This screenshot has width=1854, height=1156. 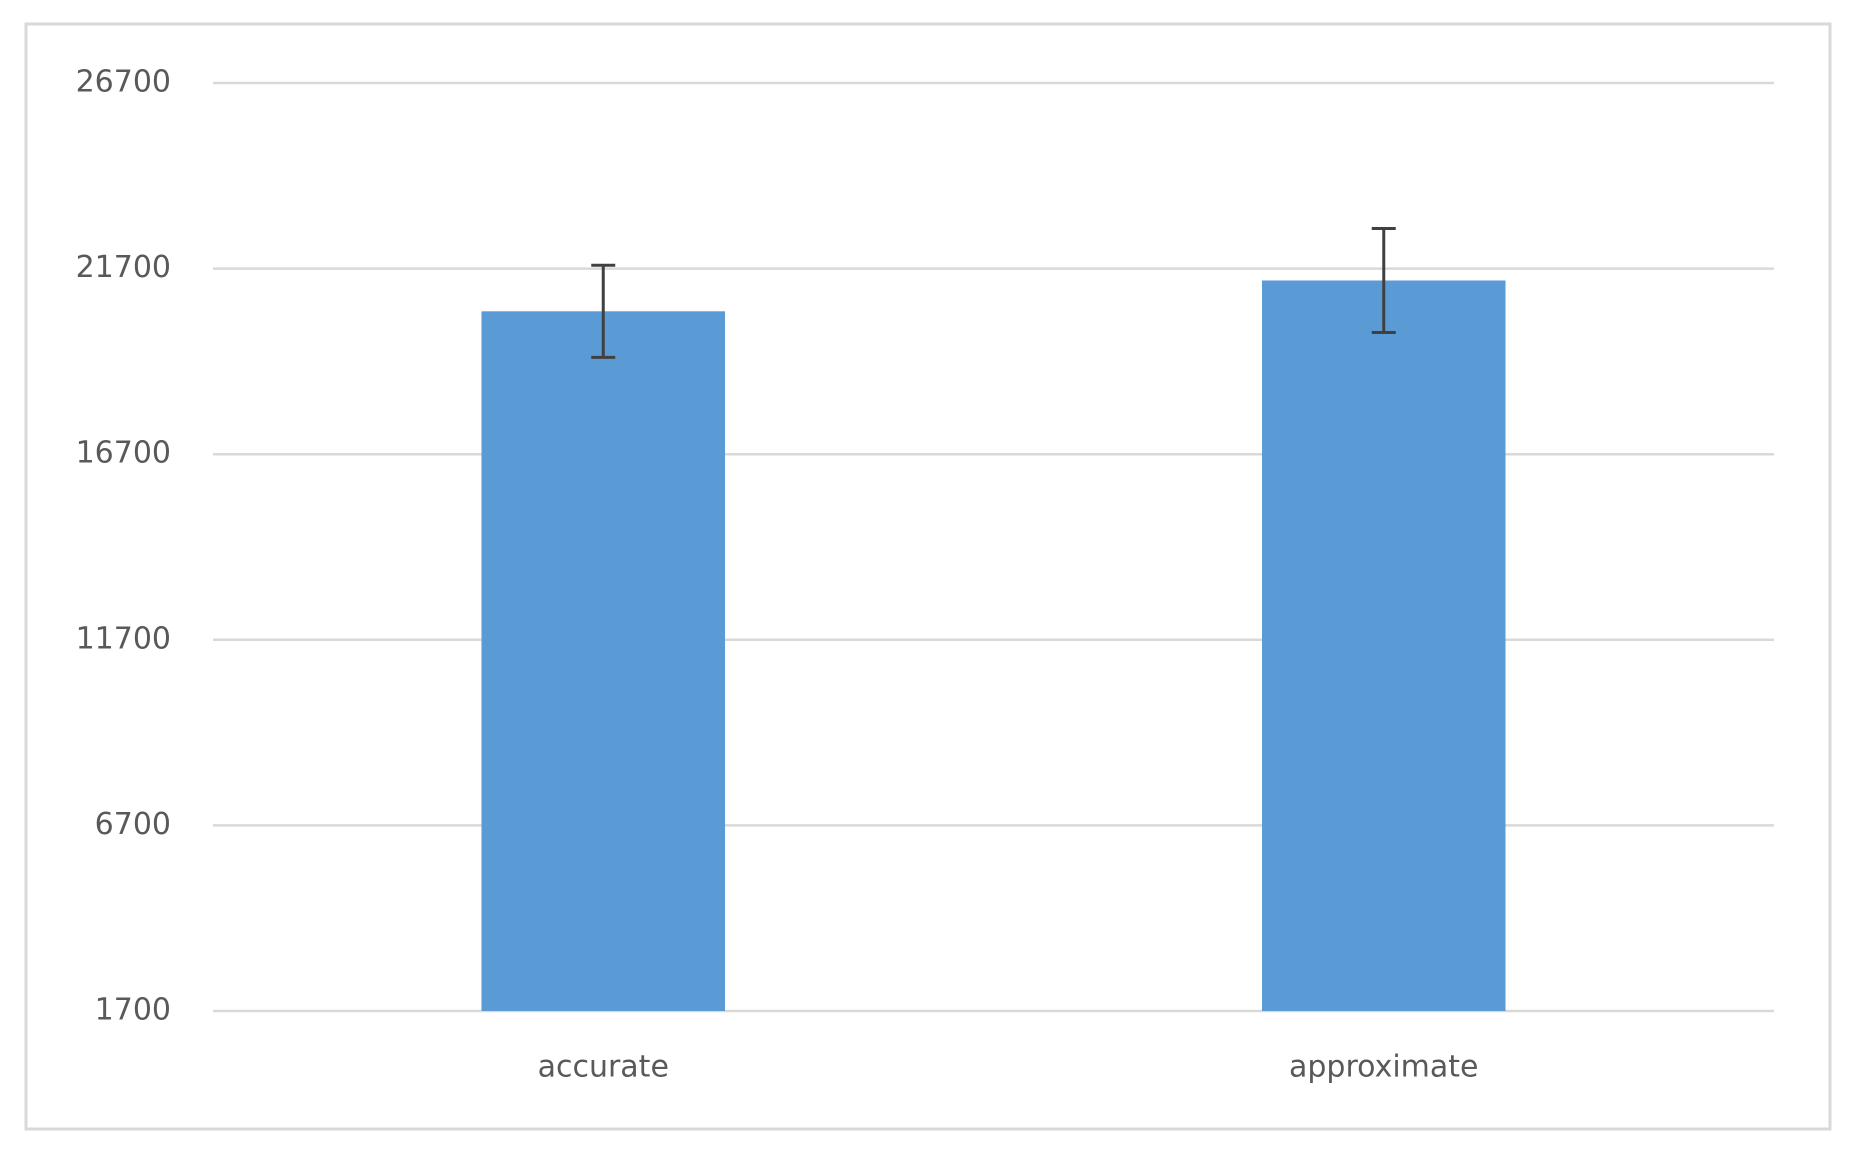 I want to click on y-tick-label: 6700, so click(x=133, y=824).